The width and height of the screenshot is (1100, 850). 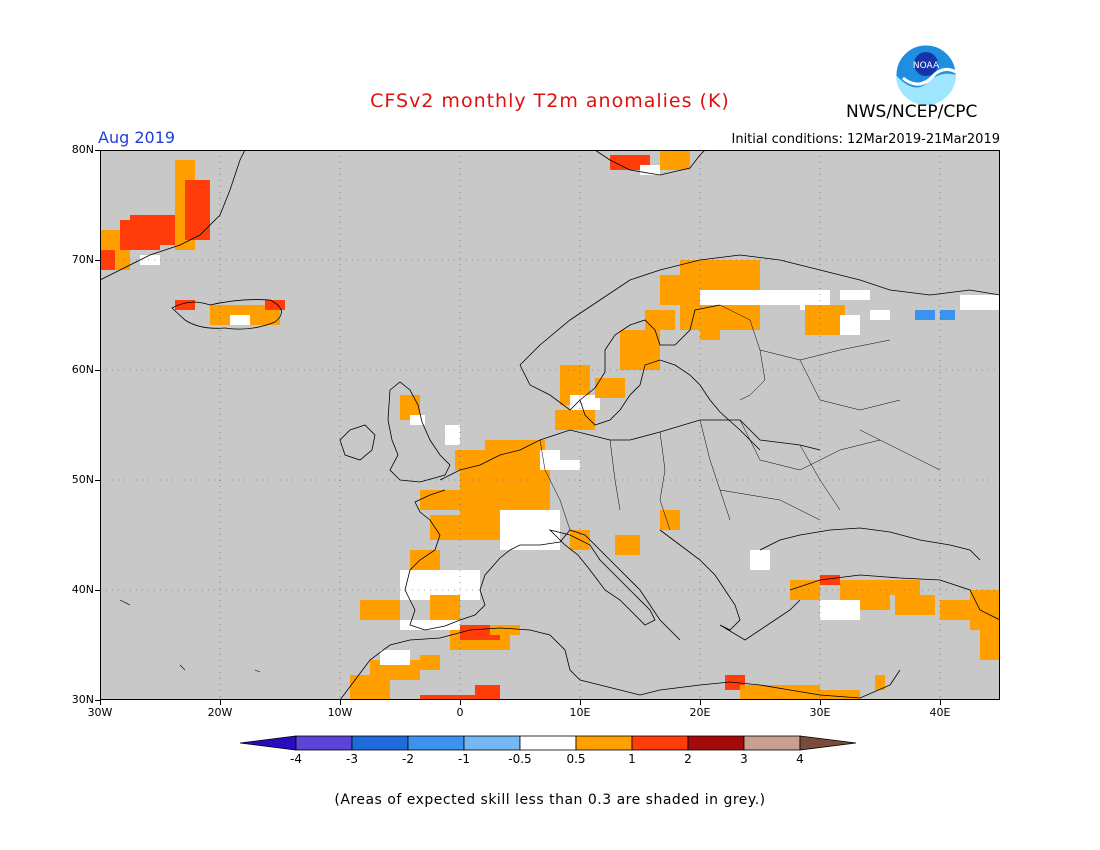 I want to click on noaa-logo-text: NOAA, so click(x=926, y=66).